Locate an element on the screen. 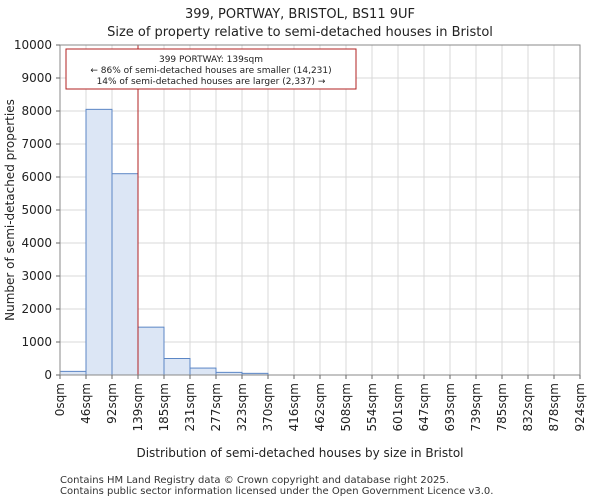 The width and height of the screenshot is (600, 504). x-tick-label: 785sqm is located at coordinates (502, 407).